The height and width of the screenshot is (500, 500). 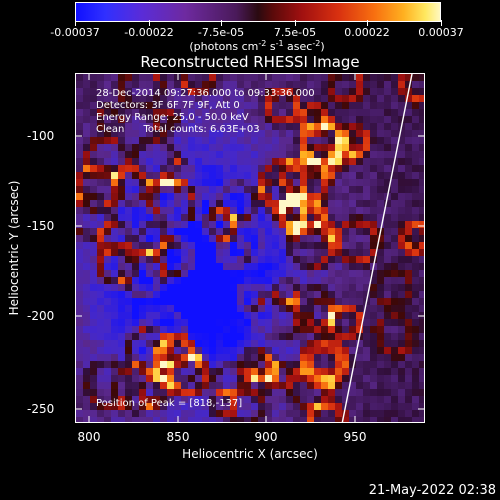 What do you see at coordinates (250, 454) in the screenshot?
I see `x-axis-label: Heliocentric X (arcsec)` at bounding box center [250, 454].